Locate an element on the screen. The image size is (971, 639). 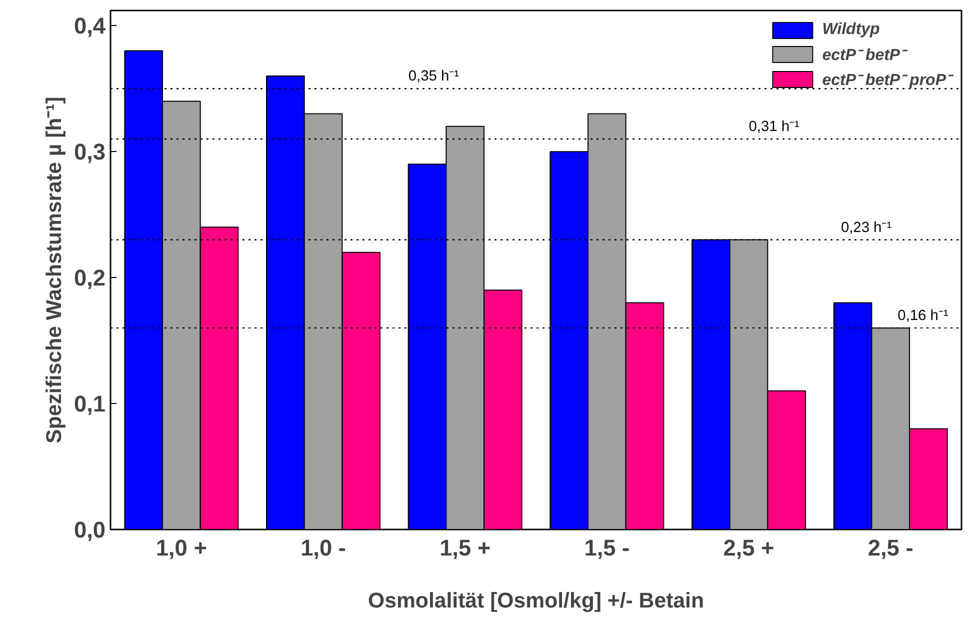
x-tick-label: 1,5 + is located at coordinates (465, 547).